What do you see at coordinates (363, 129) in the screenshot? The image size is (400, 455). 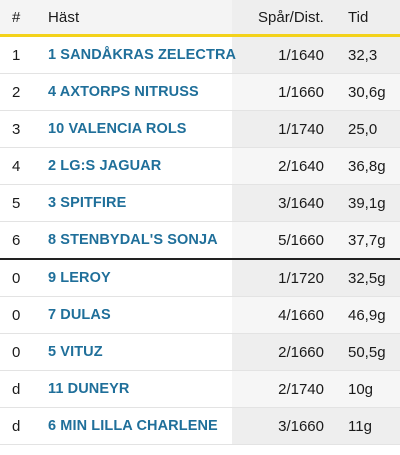 I see `row-time: 25,0` at bounding box center [363, 129].